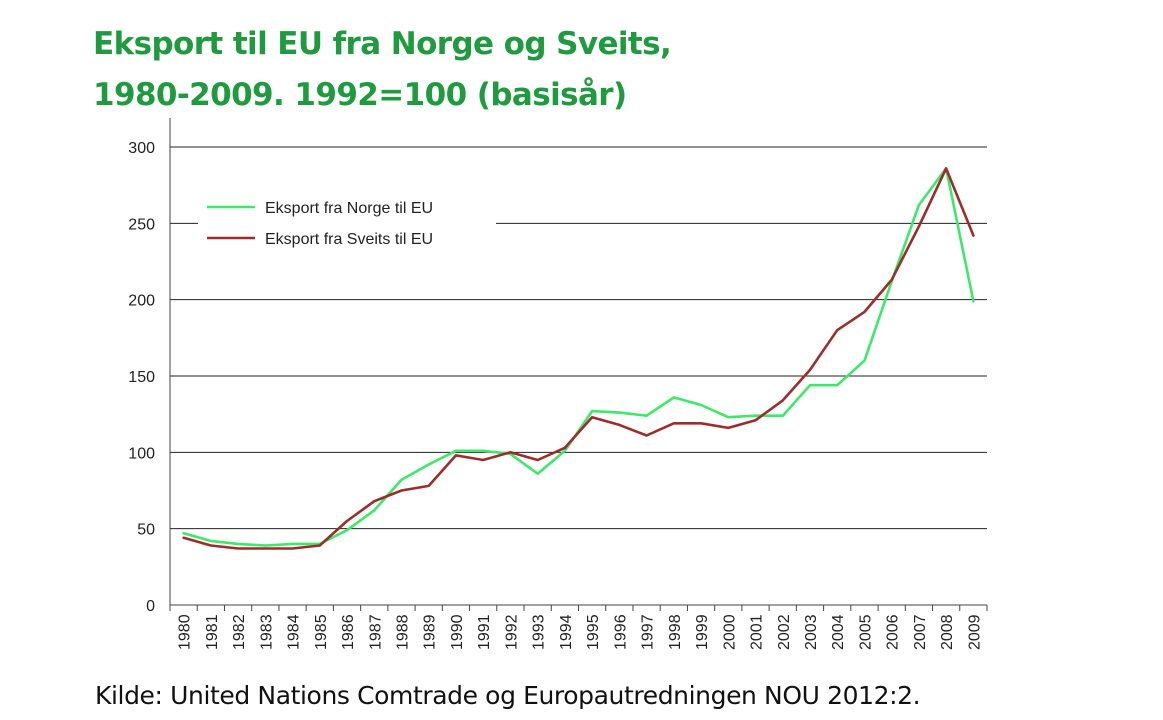  I want to click on x-tick-label: 1996, so click(620, 632).